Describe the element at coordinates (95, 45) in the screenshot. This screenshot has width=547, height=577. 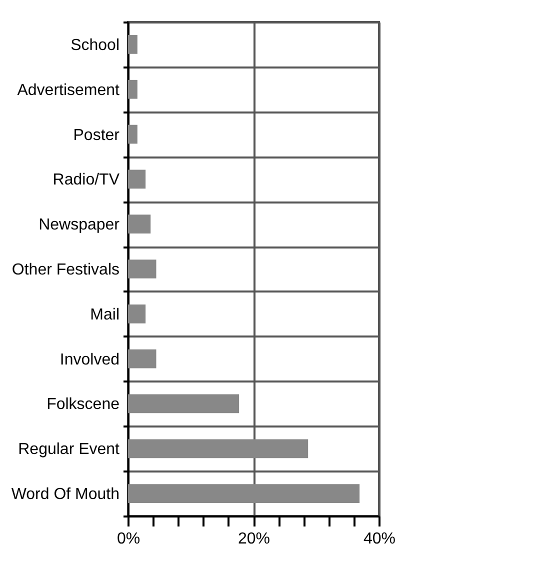
I see `y-tick-label: School` at that location.